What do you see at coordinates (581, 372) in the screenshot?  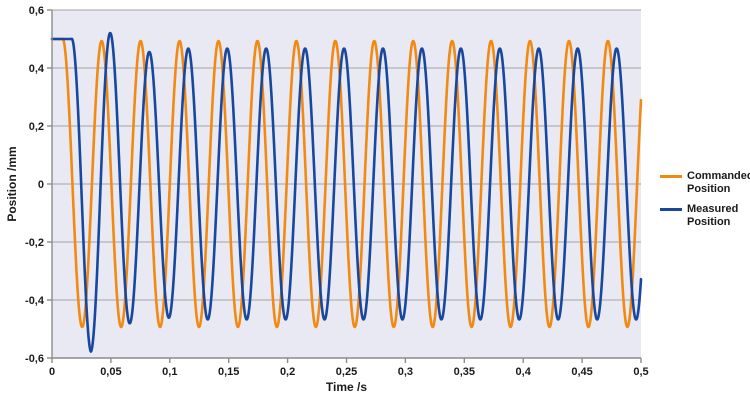 I see `x-tick-label: 0,45` at bounding box center [581, 372].